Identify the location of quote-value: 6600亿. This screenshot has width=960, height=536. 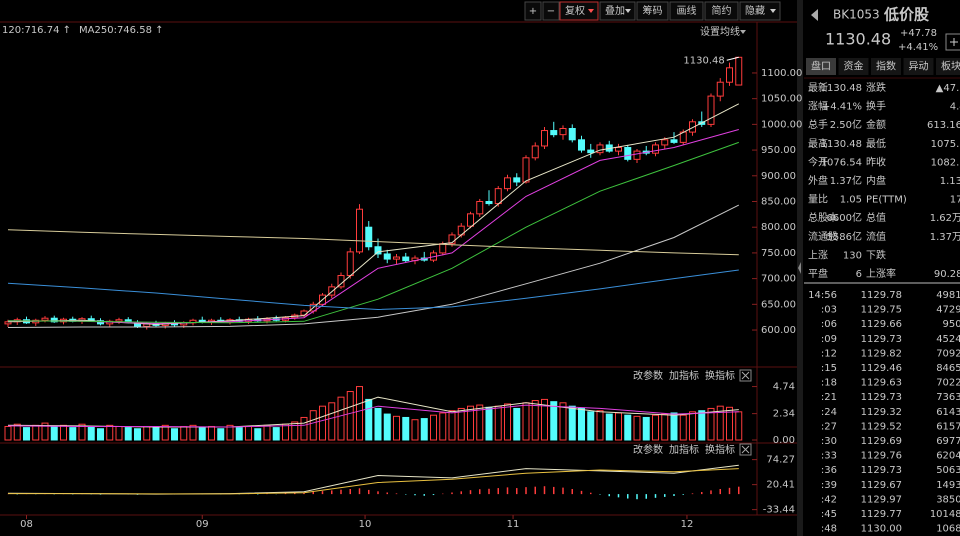
(844, 217).